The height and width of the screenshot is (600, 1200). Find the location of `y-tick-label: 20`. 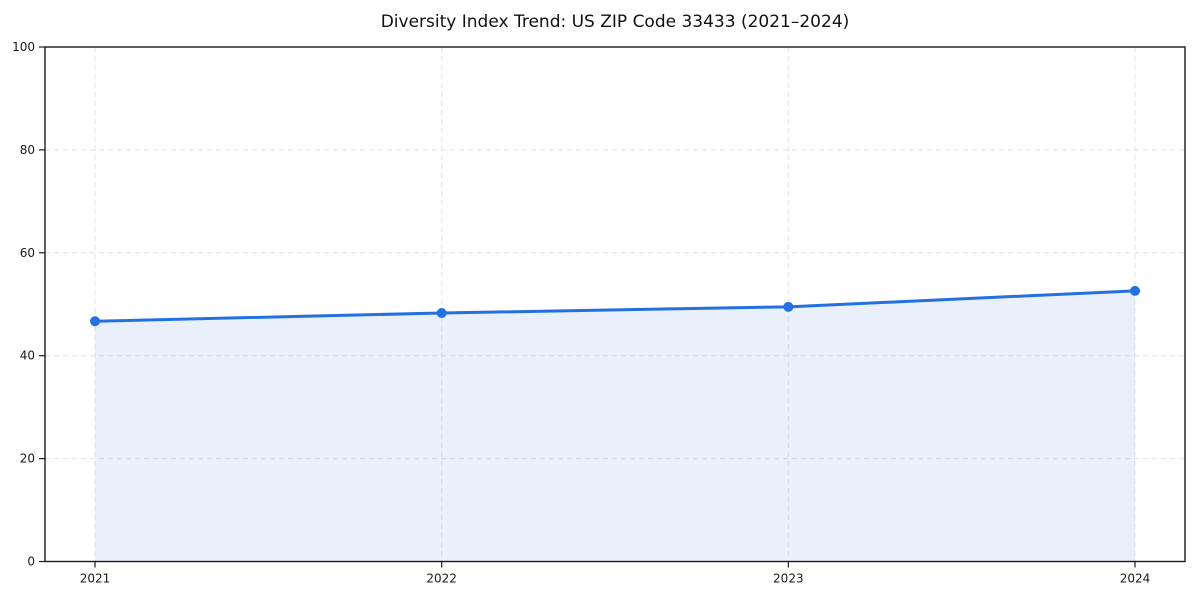

y-tick-label: 20 is located at coordinates (27, 459).